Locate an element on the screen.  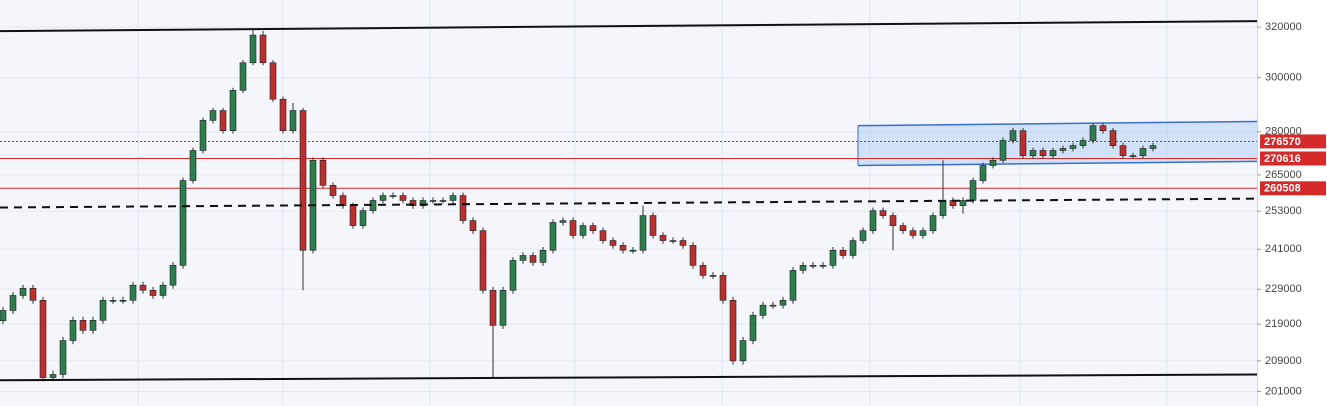
y-tick-label: 209000 is located at coordinates (1283, 361).